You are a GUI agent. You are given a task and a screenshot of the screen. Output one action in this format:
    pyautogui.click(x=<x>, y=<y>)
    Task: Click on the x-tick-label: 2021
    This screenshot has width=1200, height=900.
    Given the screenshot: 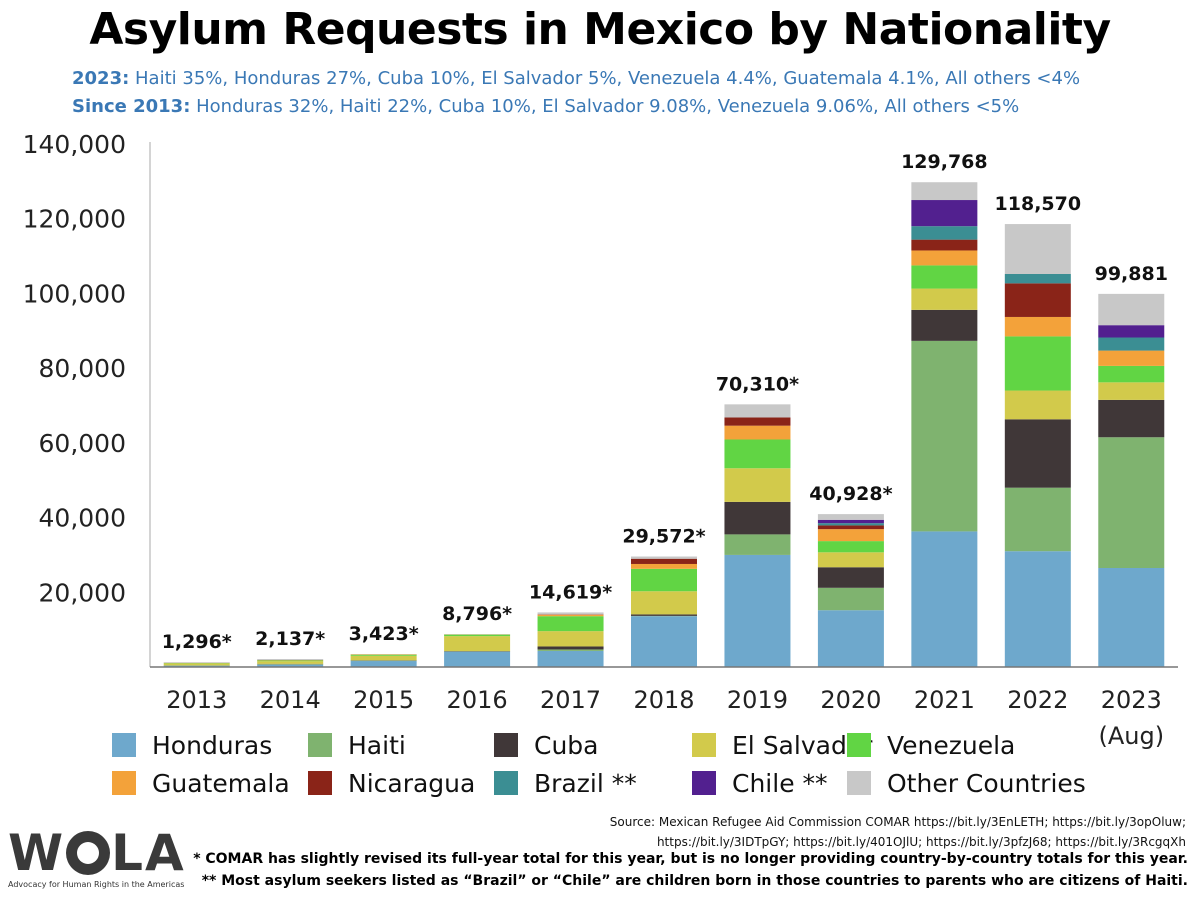 What is the action you would take?
    pyautogui.click(x=944, y=700)
    